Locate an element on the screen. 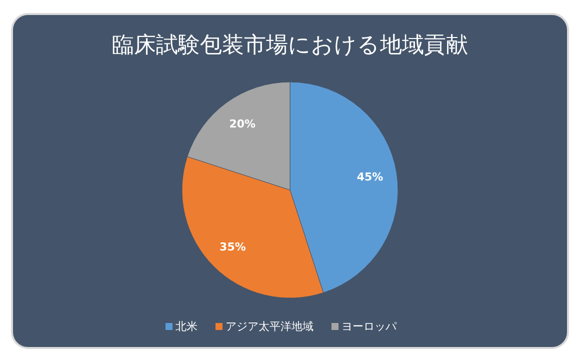 The width and height of the screenshot is (580, 364). legend-label: ヨーロッパ is located at coordinates (370, 327).